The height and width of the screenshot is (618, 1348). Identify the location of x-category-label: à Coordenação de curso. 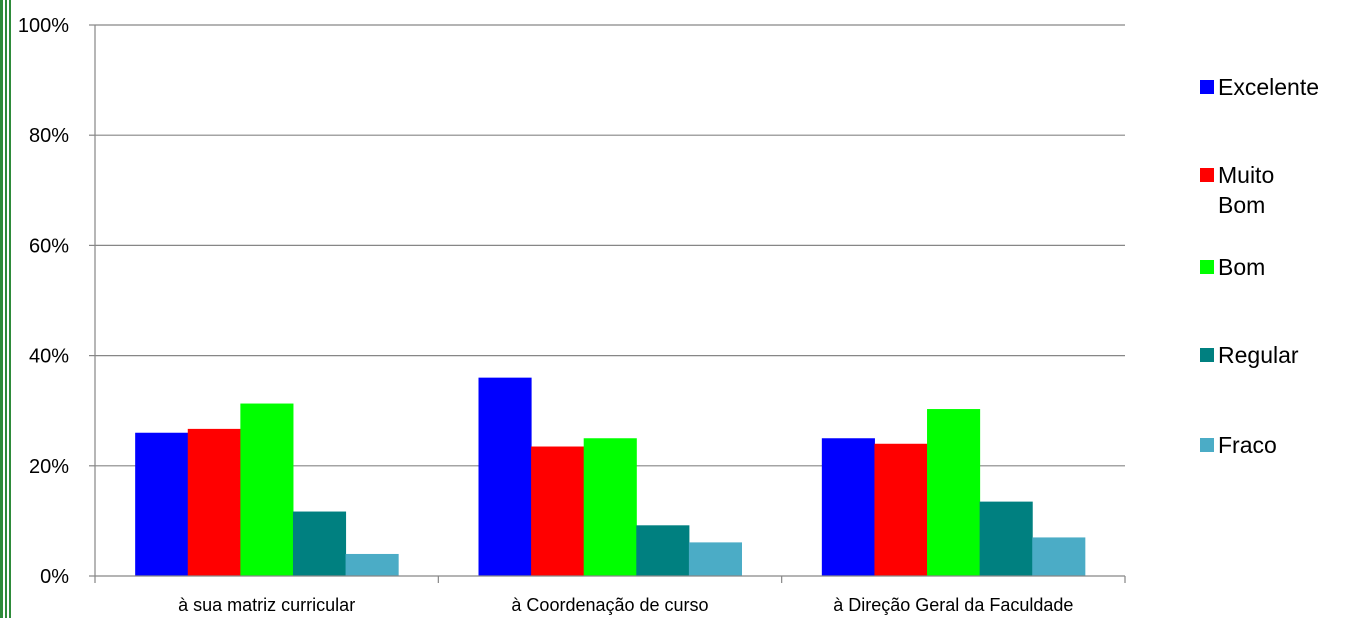
(609, 605).